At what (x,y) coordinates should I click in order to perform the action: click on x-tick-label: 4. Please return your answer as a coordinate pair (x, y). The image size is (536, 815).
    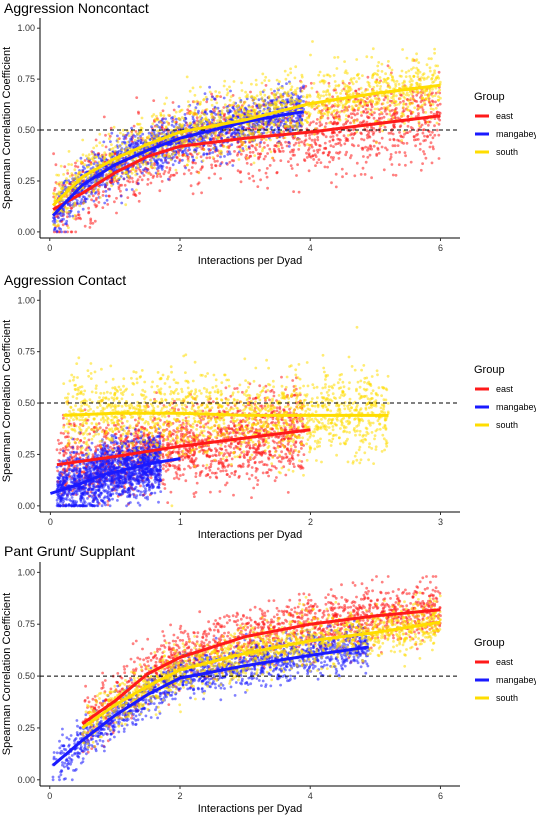
    Looking at the image, I should click on (310, 248).